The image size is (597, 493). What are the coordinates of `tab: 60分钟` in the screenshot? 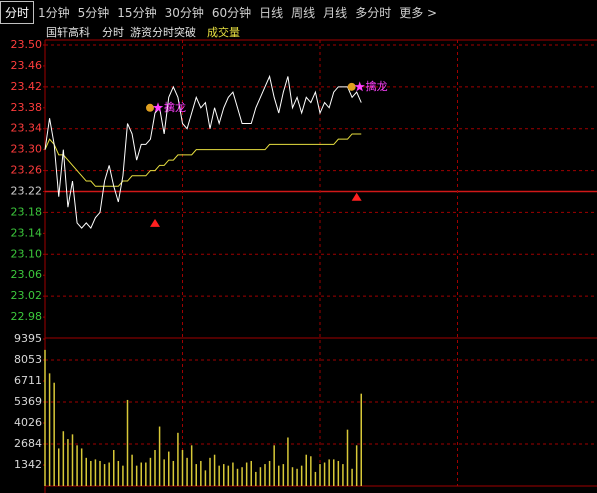 It's located at (231, 12).